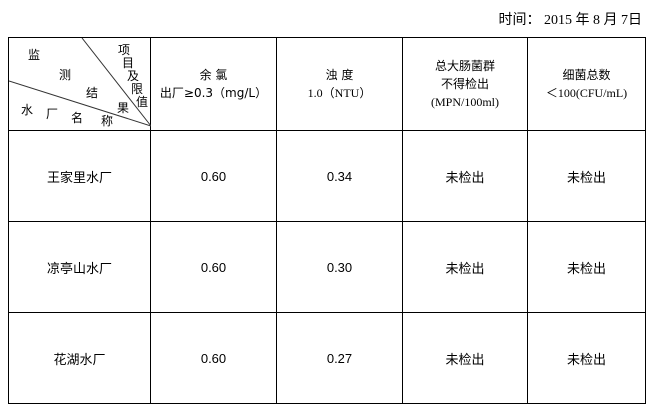  I want to click on corner-char: 厂, so click(52, 114).